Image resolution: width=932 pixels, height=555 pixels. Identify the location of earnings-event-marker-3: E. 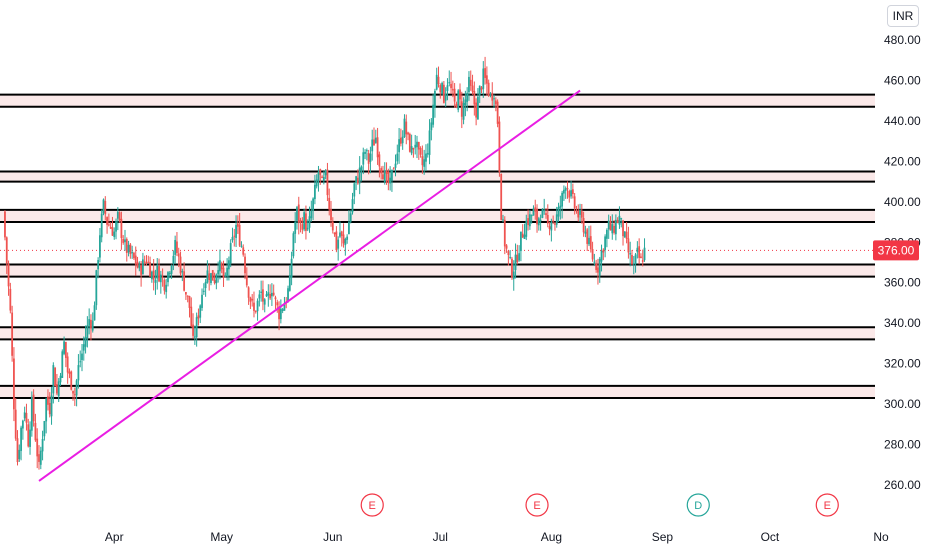
(827, 505).